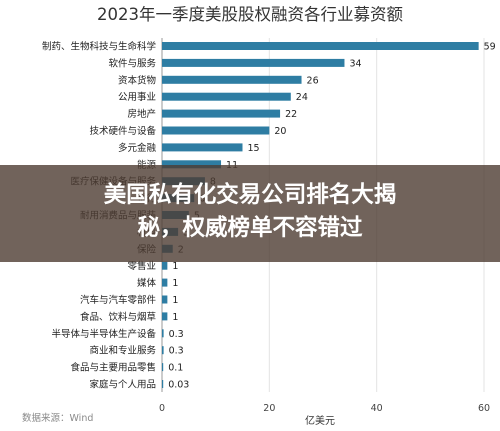  What do you see at coordinates (313, 80) in the screenshot?
I see `value-label: 26` at bounding box center [313, 80].